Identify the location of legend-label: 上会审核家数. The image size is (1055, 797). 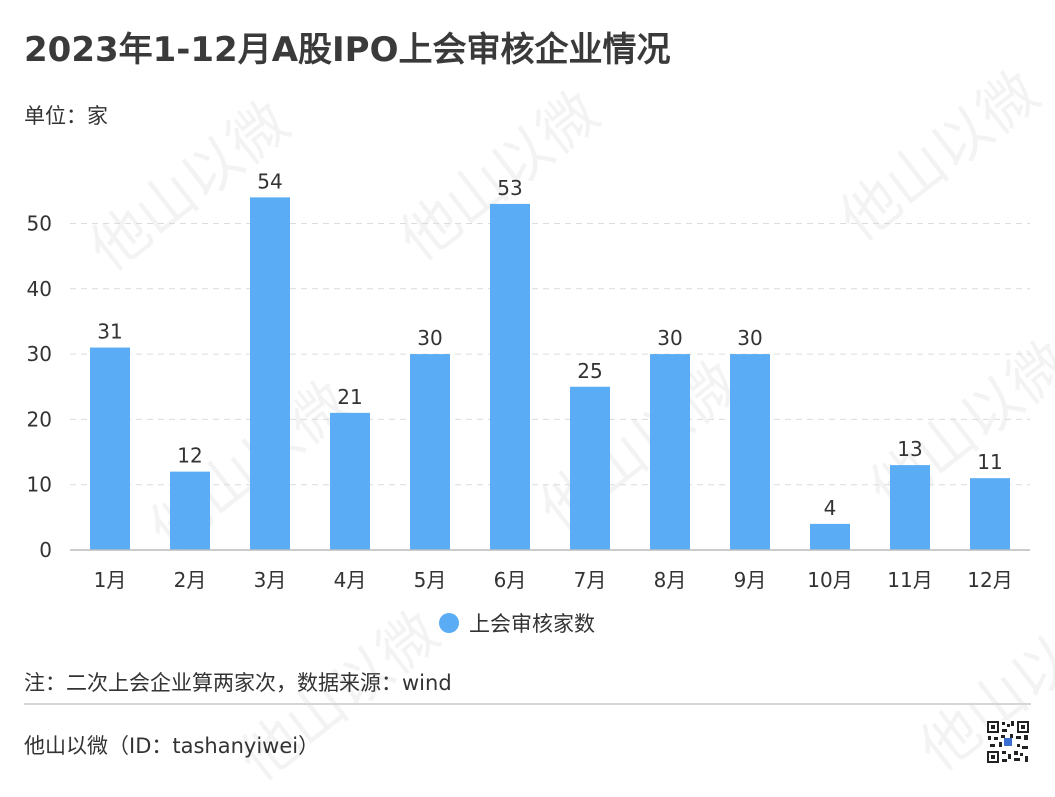
(532, 624).